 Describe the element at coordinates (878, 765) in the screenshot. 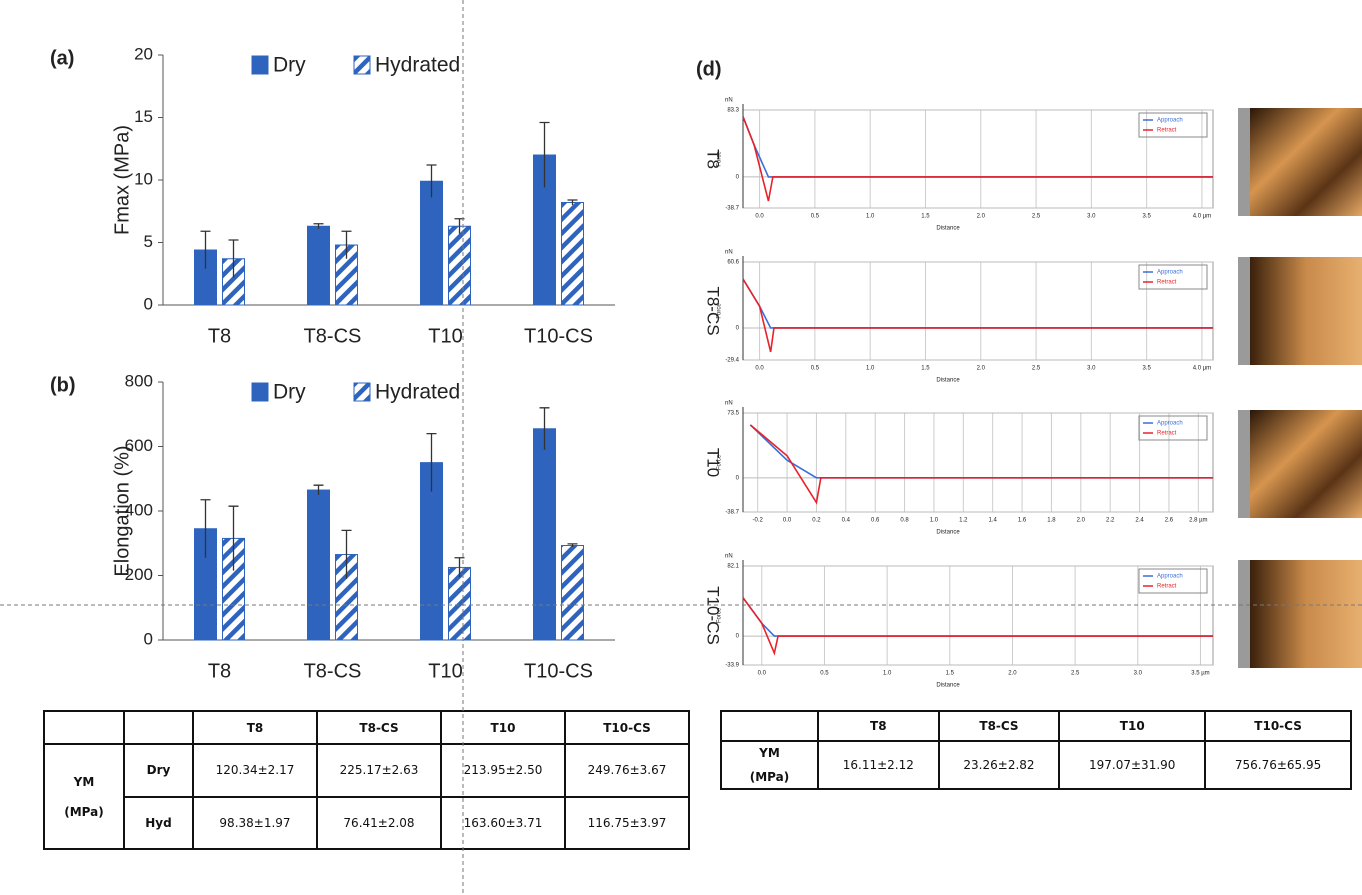

I see `cell: 16.11±2.12` at that location.